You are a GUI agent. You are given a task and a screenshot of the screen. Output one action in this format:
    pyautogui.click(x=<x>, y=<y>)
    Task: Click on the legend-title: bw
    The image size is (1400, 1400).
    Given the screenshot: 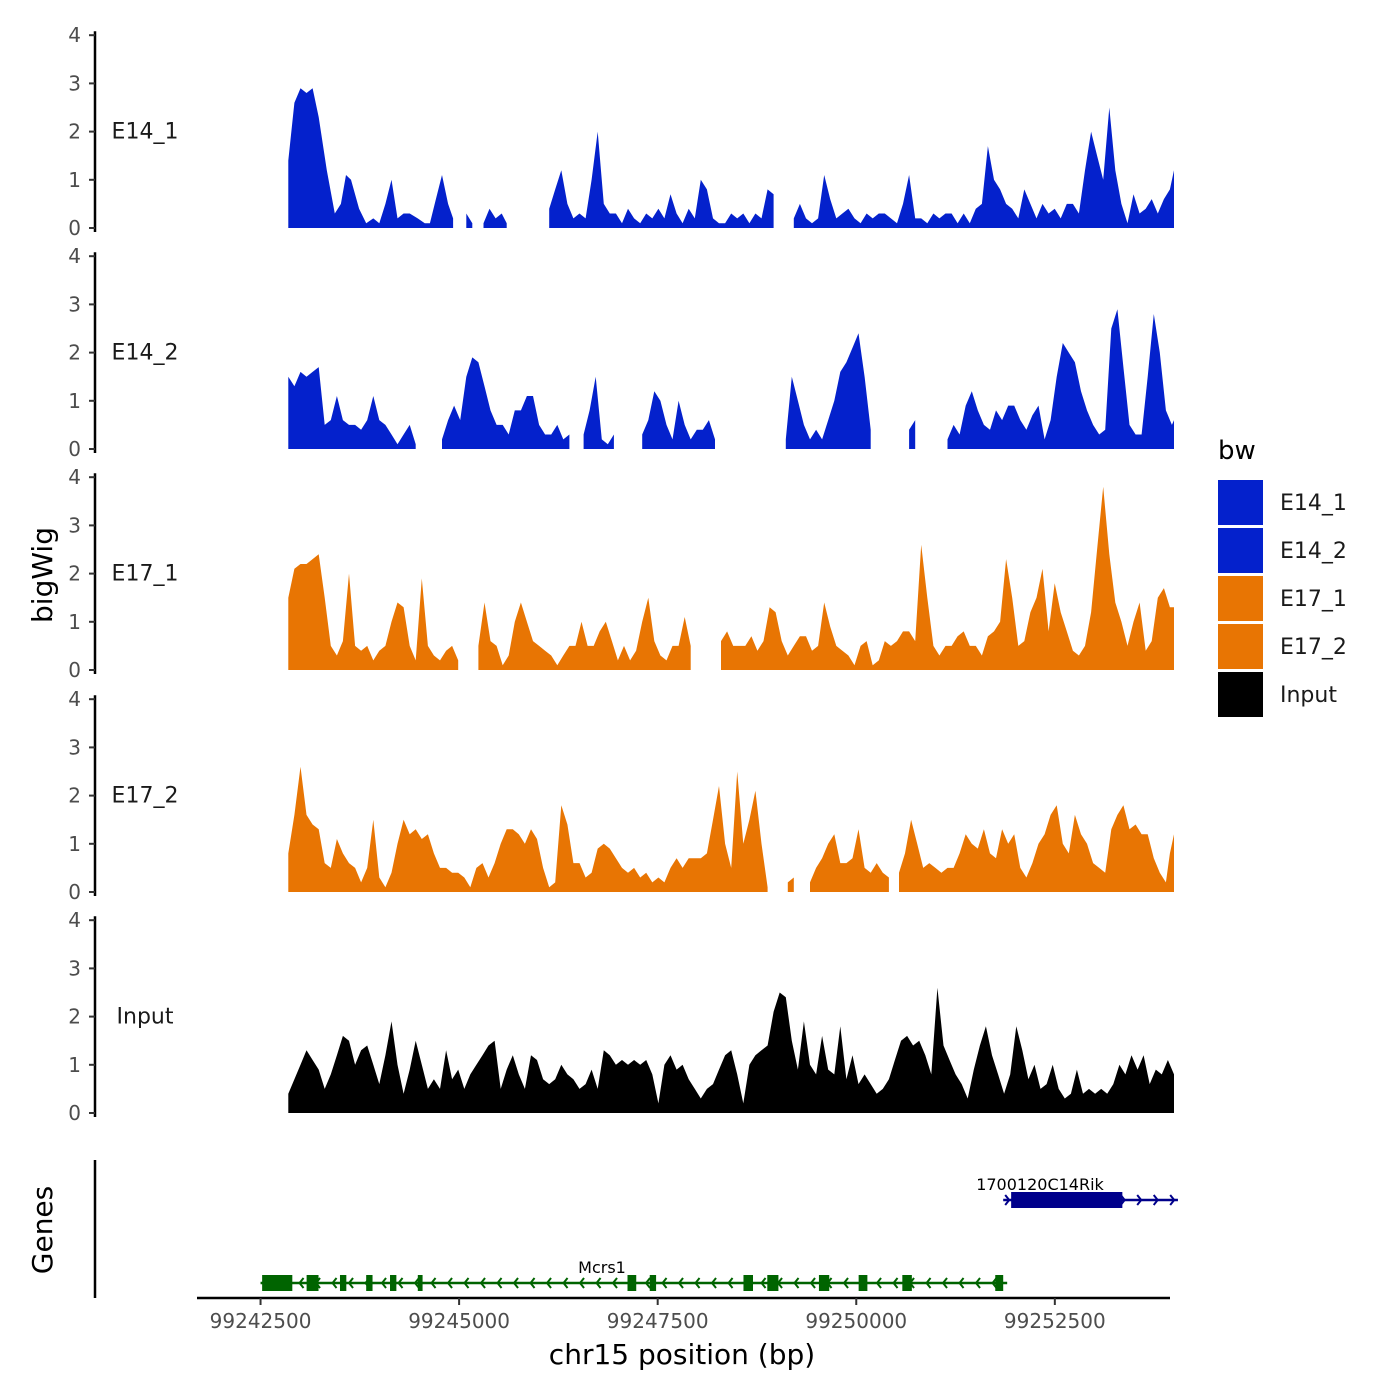 What is the action you would take?
    pyautogui.click(x=1237, y=451)
    